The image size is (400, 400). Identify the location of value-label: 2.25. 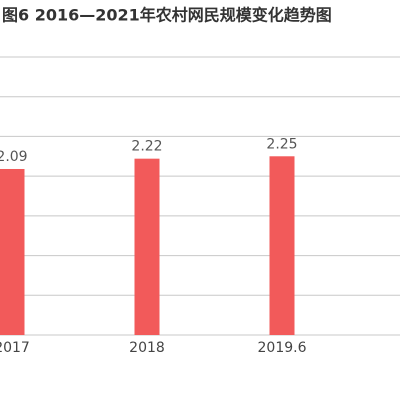
(281, 144).